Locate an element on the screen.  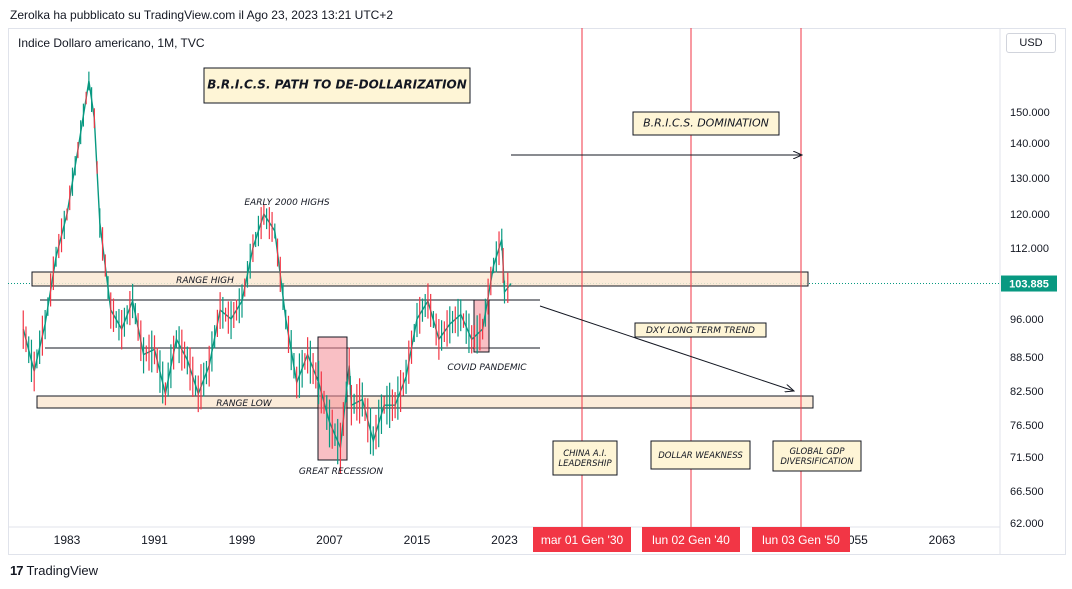
china-annotation-label: LEADERSHIP is located at coordinates (585, 464).